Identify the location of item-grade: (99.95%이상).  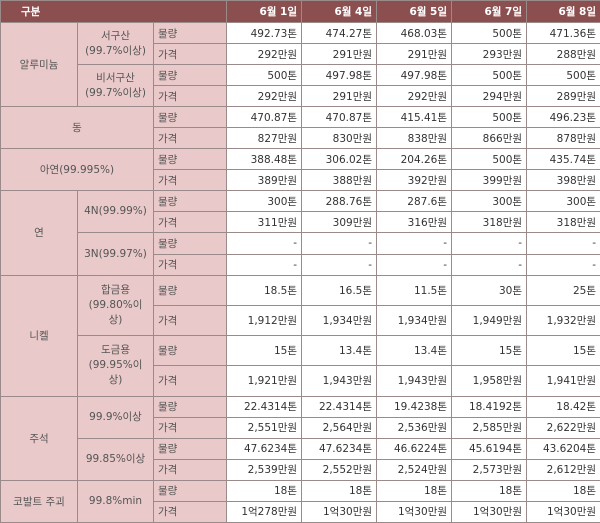
(115, 373).